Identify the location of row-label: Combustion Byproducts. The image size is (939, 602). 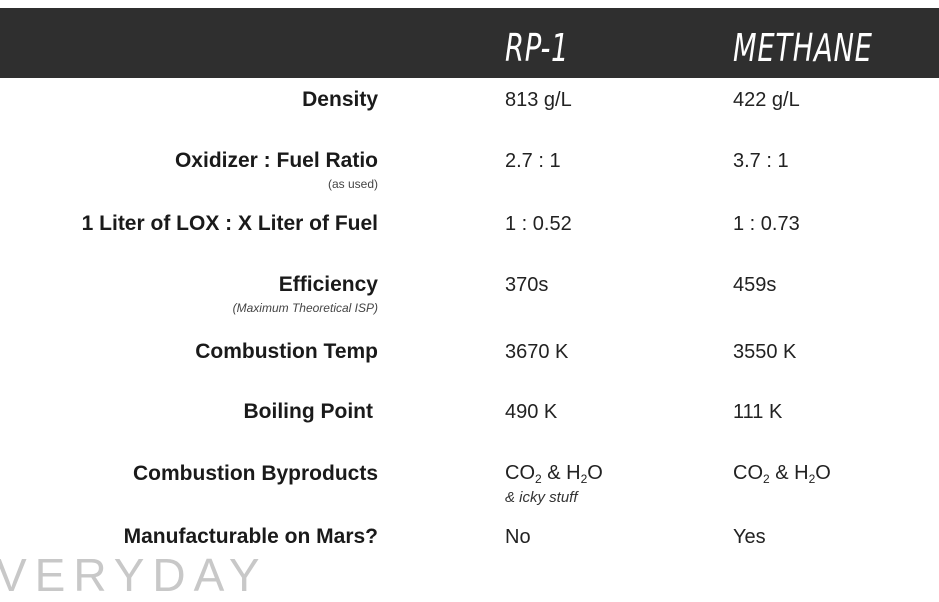
(255, 473).